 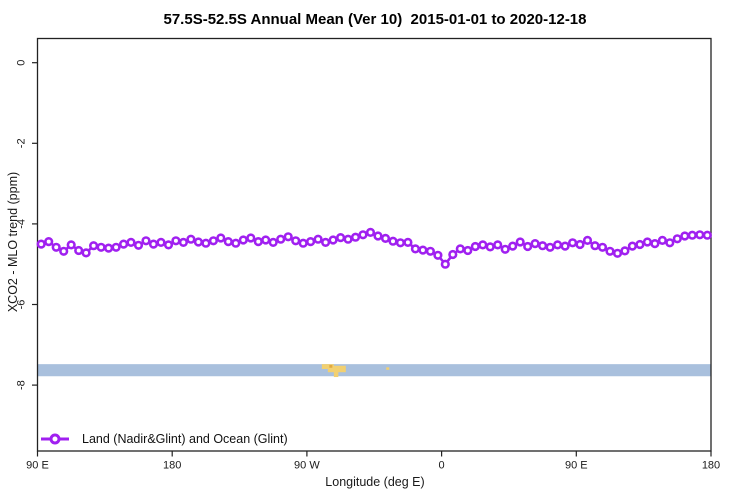 What do you see at coordinates (442, 466) in the screenshot?
I see `x-tick-label: 0` at bounding box center [442, 466].